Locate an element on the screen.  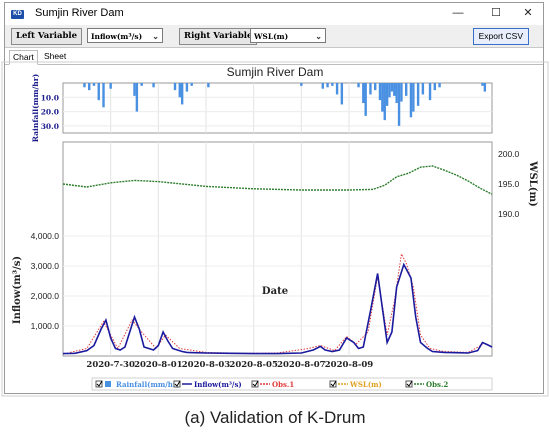
legend-swatch is located at coordinates (108, 384).